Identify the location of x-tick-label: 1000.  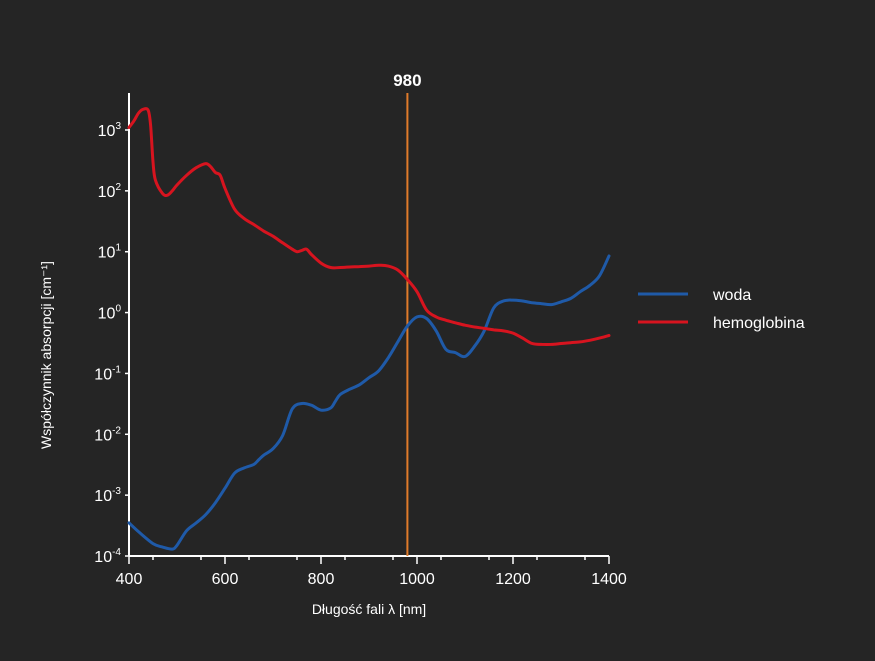
(417, 579).